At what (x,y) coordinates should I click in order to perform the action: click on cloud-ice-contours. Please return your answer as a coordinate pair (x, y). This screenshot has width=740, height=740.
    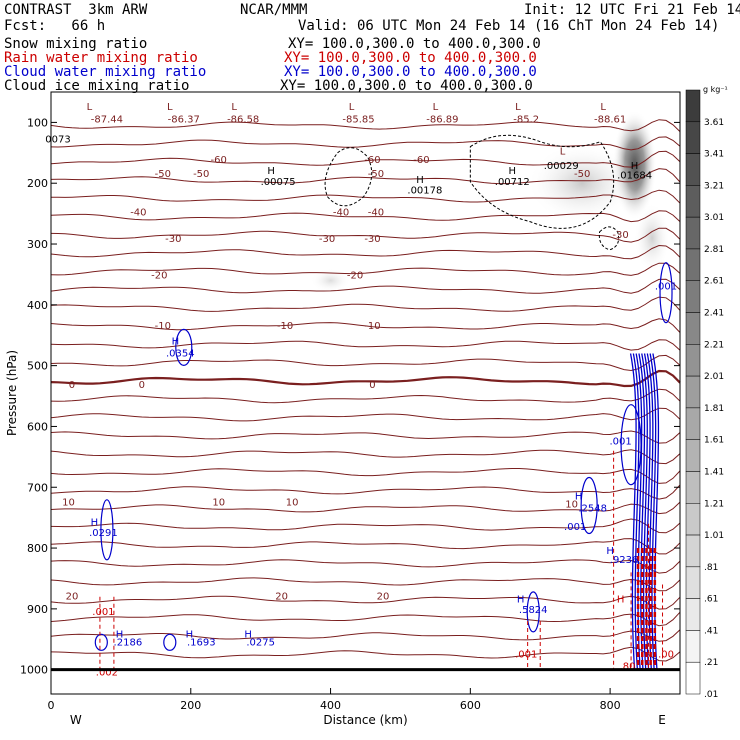
    Looking at the image, I should click on (472, 192).